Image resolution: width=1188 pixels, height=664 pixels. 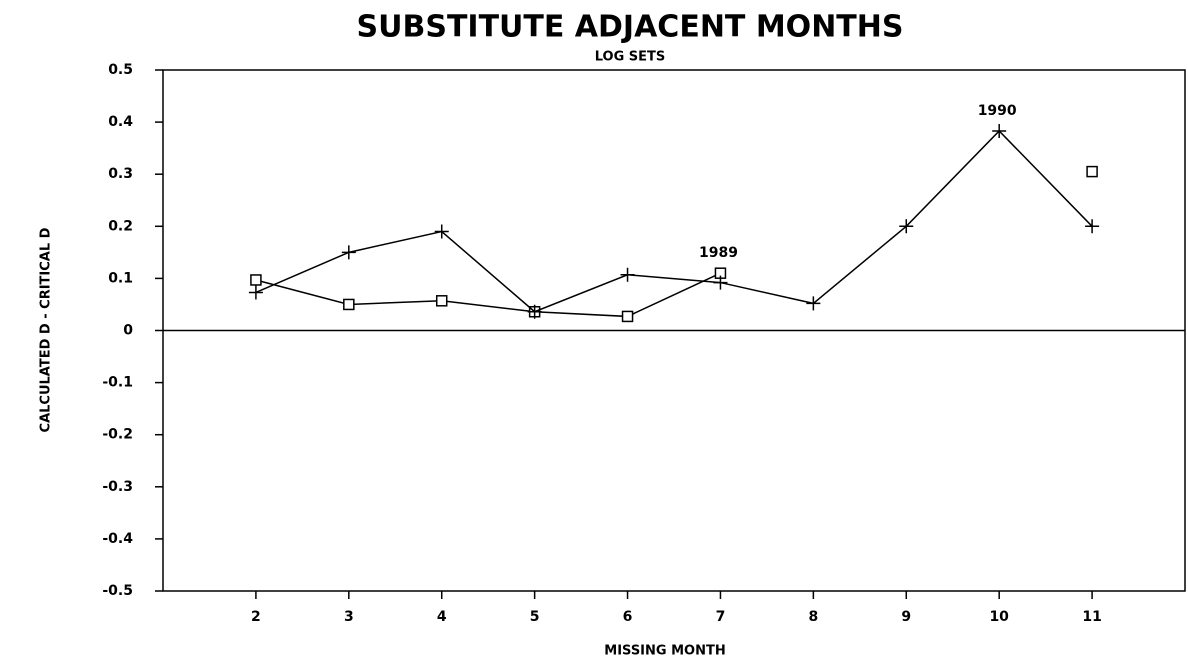 What do you see at coordinates (120, 278) in the screenshot?
I see `y-tick-label: 0.1` at bounding box center [120, 278].